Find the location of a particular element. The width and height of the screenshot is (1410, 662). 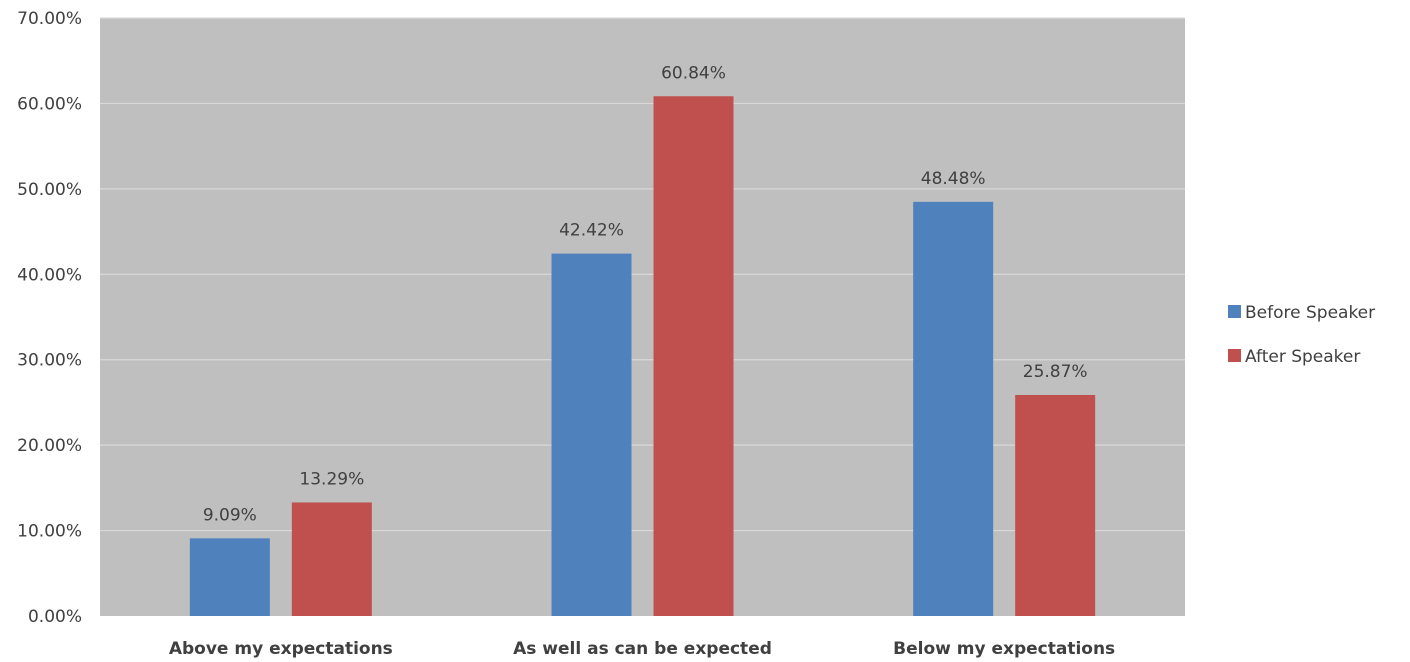

legend-label: Before Speaker is located at coordinates (1310, 313).